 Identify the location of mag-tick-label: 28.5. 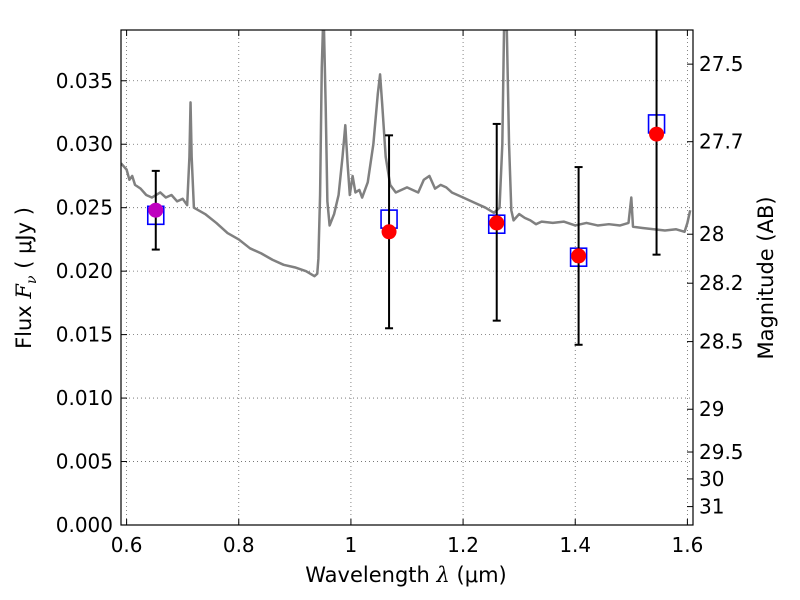
(721, 342).